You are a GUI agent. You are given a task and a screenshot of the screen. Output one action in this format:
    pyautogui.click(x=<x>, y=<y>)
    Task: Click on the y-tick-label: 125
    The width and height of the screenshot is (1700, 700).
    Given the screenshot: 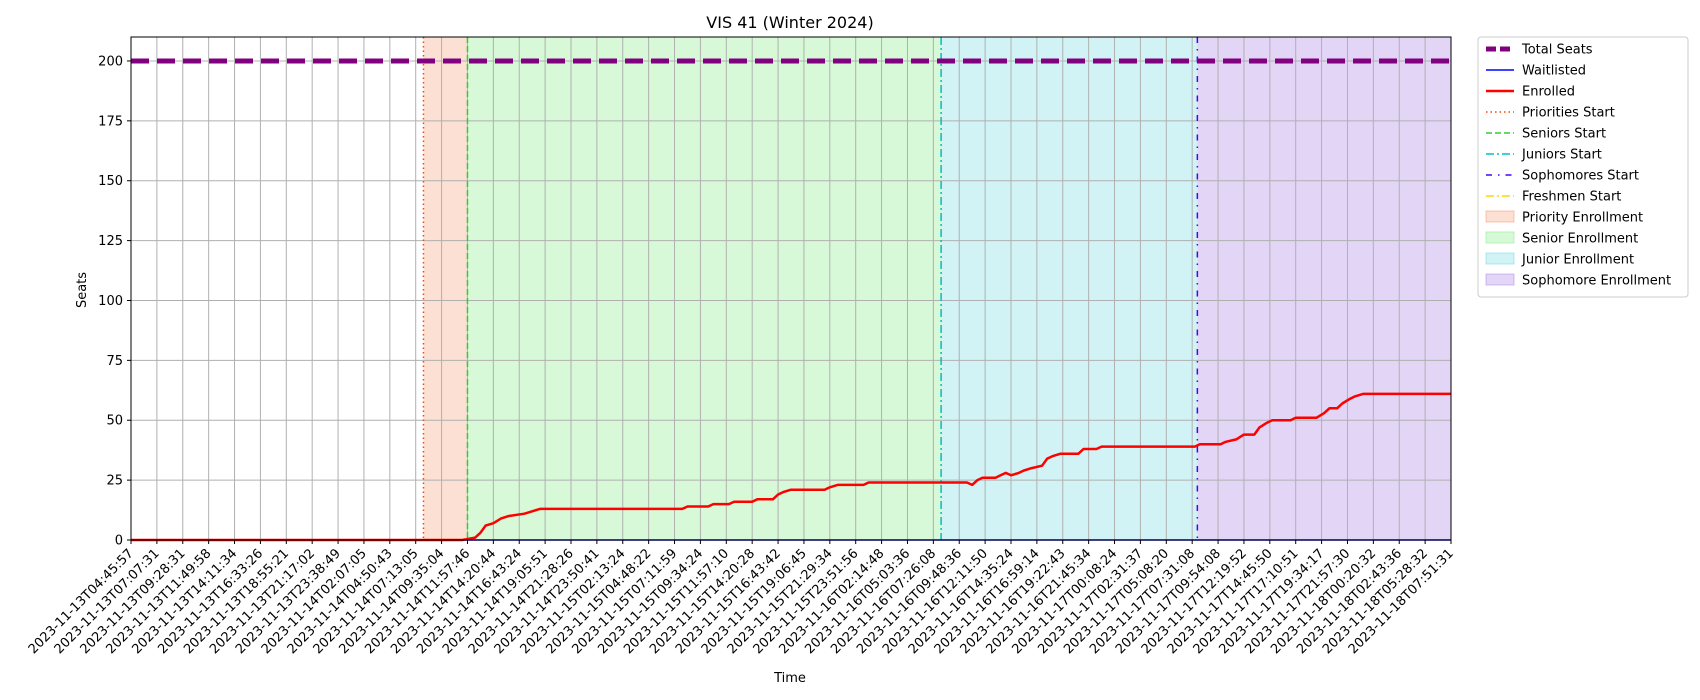 What is the action you would take?
    pyautogui.click(x=110, y=241)
    